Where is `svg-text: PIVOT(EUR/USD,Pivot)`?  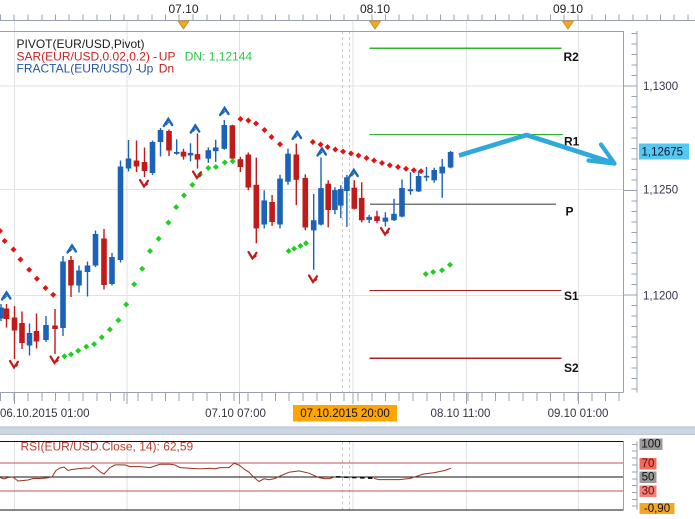
svg-text: PIVOT(EUR/USD,Pivot) is located at coordinates (81, 44).